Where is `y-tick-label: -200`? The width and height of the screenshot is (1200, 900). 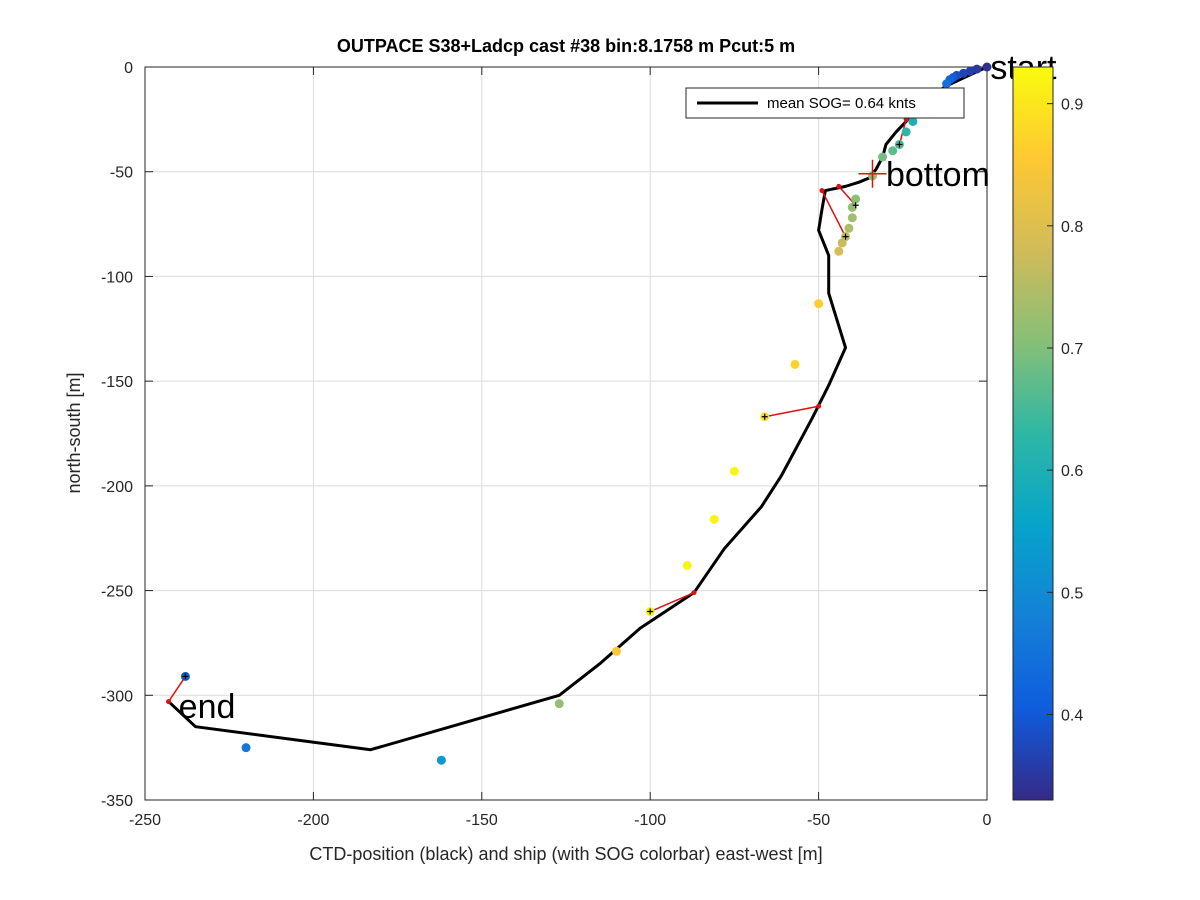 y-tick-label: -200 is located at coordinates (117, 487).